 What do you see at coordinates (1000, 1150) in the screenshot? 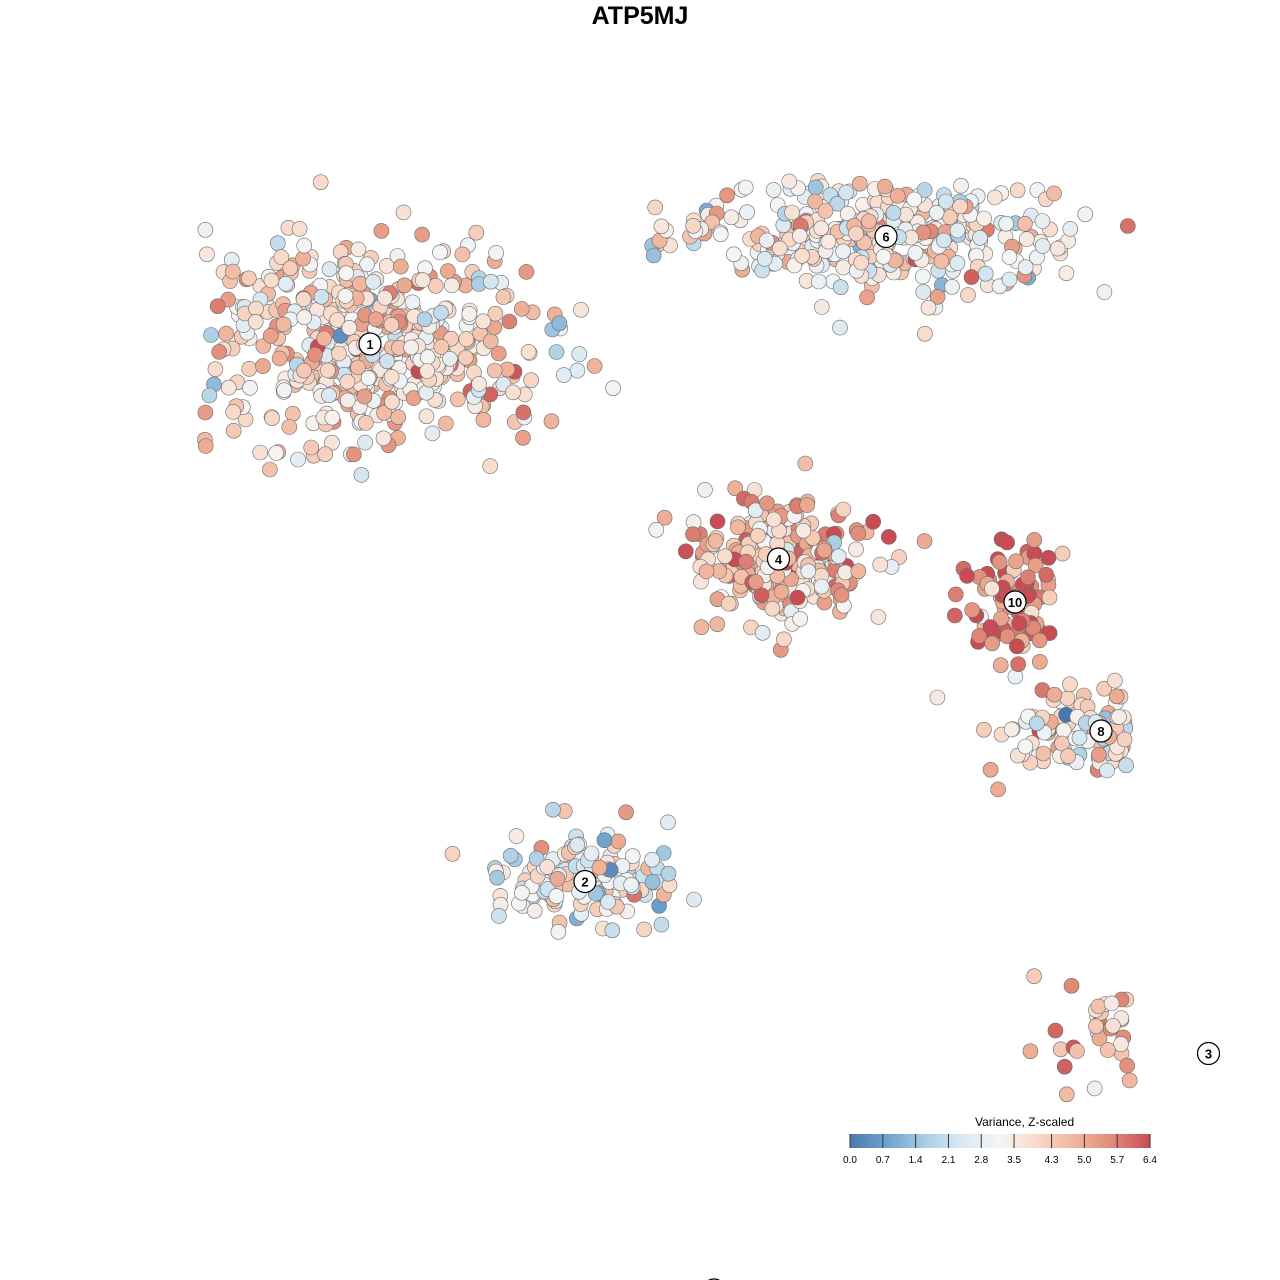
I see `legend-colorbar: 0.0 0.7 1.4 2.1 2.8 3.5 4.3 5.0 5.7 6.4` at bounding box center [1000, 1150].